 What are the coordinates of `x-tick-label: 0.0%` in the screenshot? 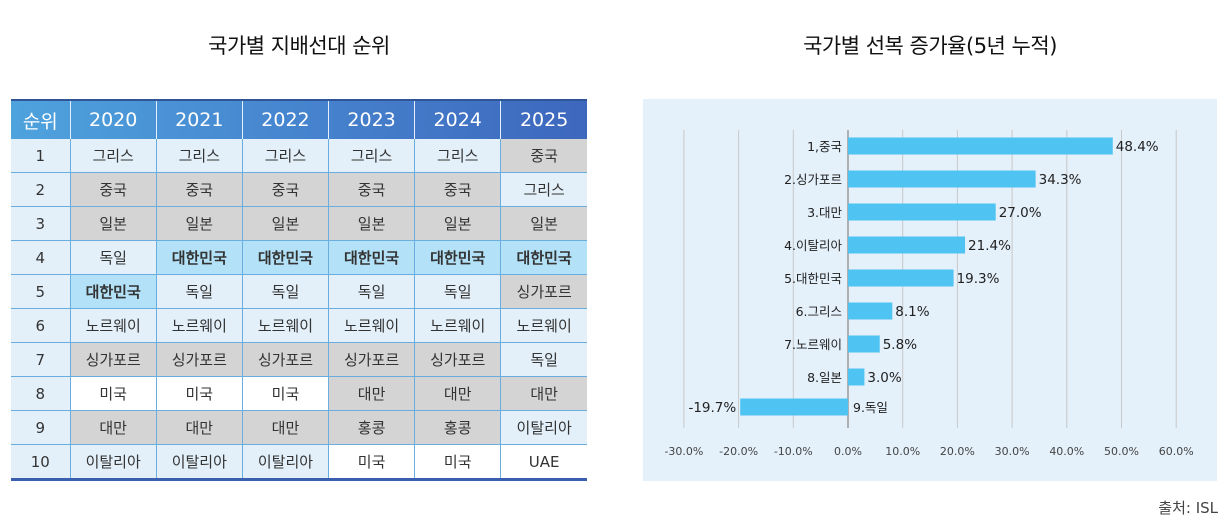 It's located at (848, 451).